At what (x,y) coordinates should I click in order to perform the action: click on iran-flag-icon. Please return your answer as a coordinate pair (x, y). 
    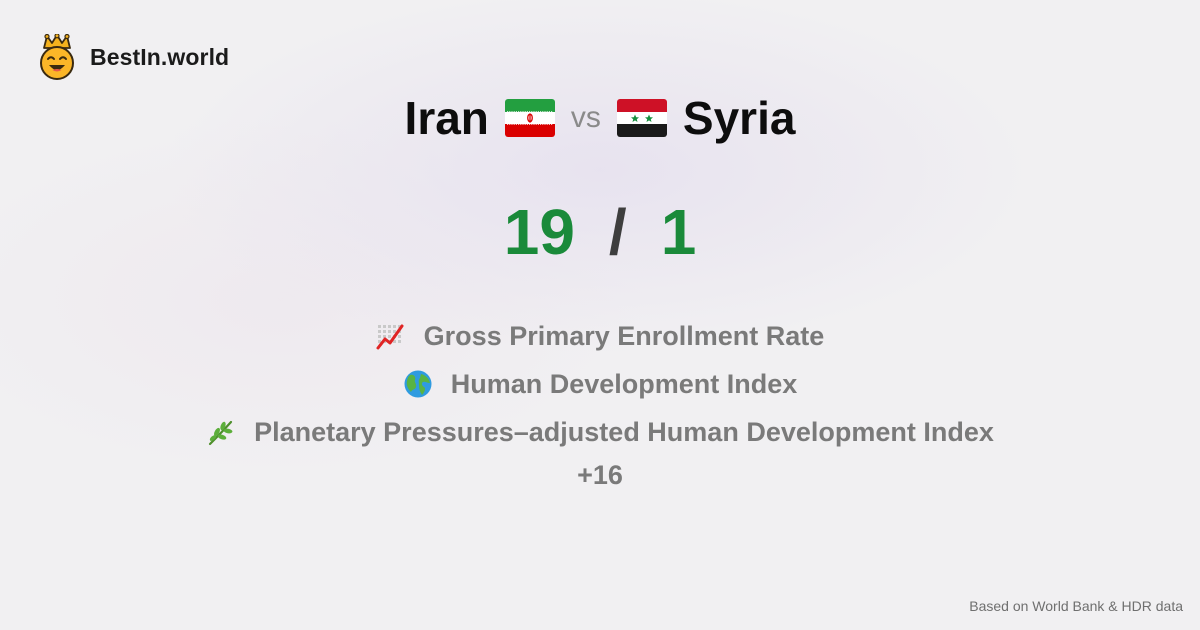
    Looking at the image, I should click on (529, 118).